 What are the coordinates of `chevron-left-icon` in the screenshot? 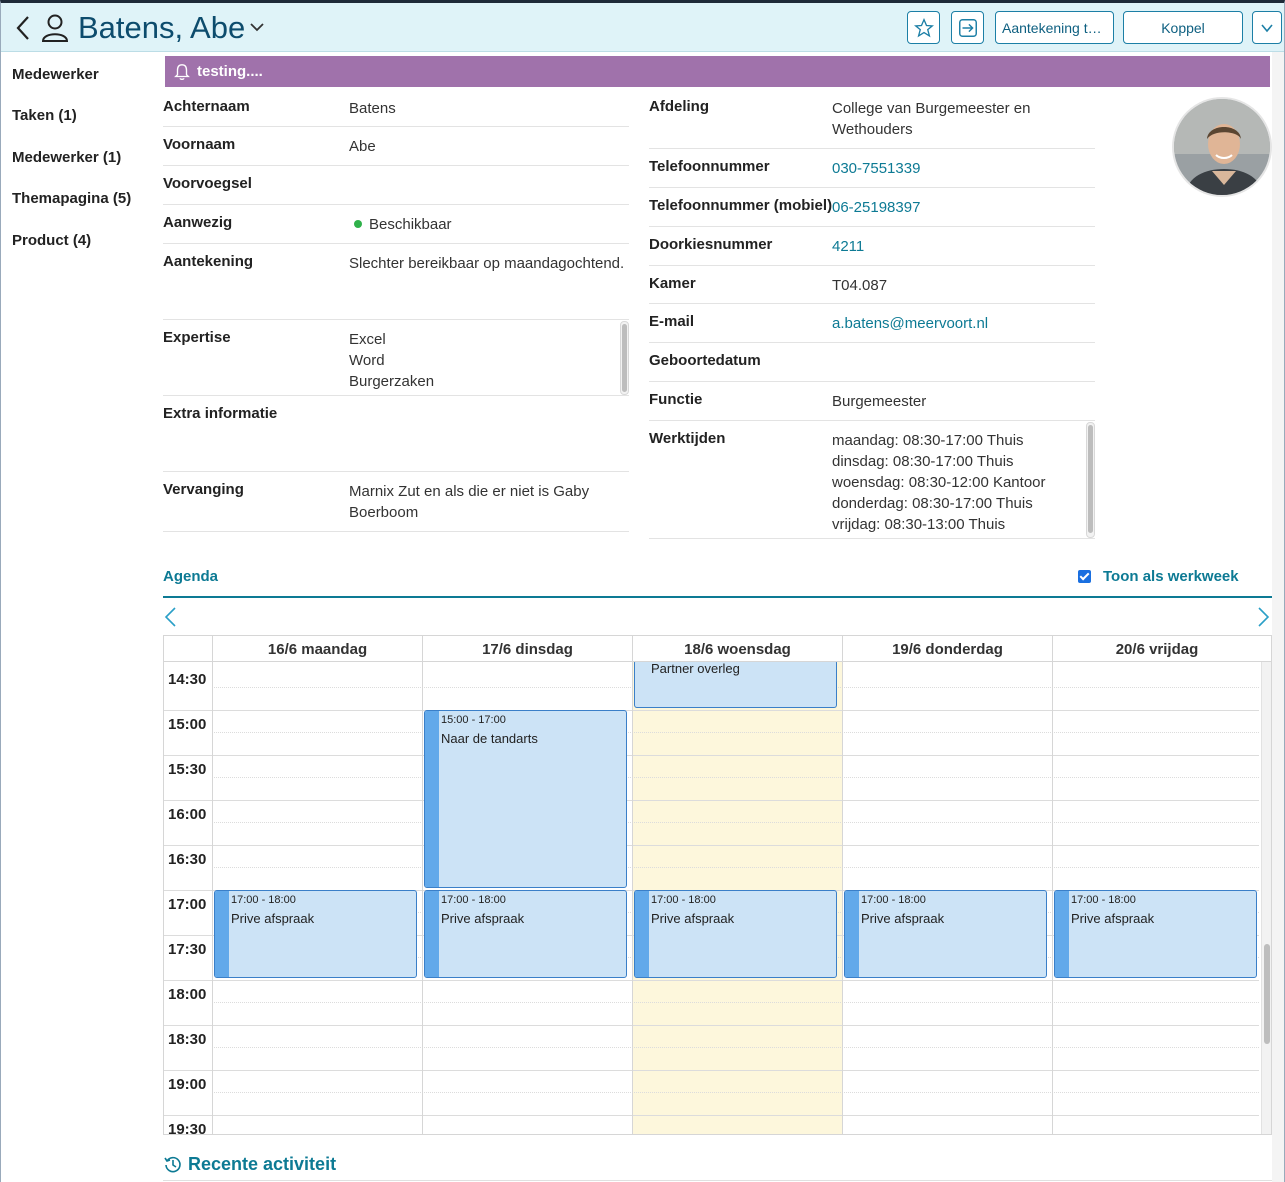 It's located at (171, 617).